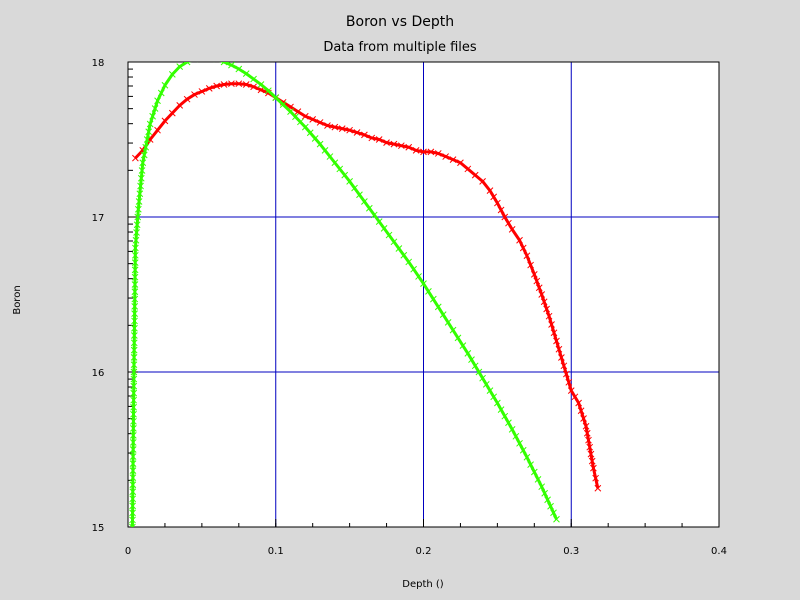 This screenshot has height=600, width=800. I want to click on x-tick-label: 0.2, so click(424, 551).